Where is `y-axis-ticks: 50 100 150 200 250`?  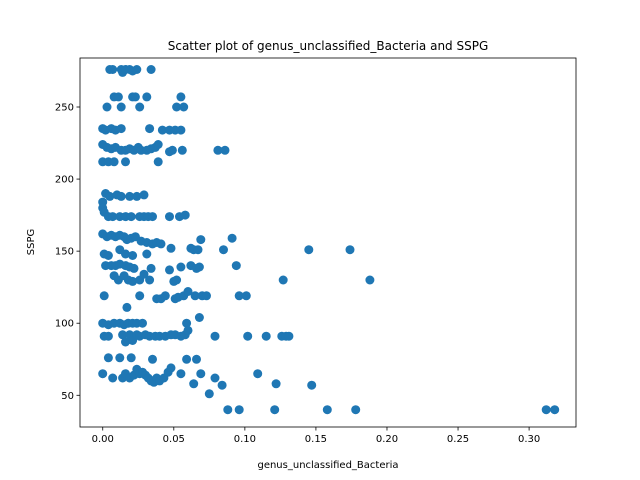
y-axis-ticks: 50 100 150 200 250 is located at coordinates (67, 252).